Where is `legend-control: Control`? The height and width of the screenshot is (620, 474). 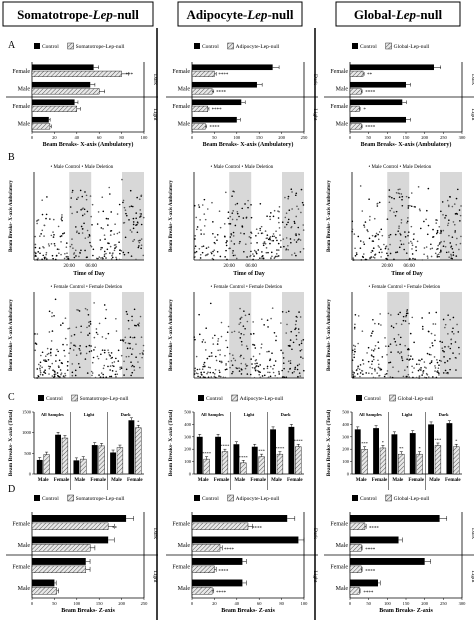
legend-control: Control is located at coordinates (214, 399).